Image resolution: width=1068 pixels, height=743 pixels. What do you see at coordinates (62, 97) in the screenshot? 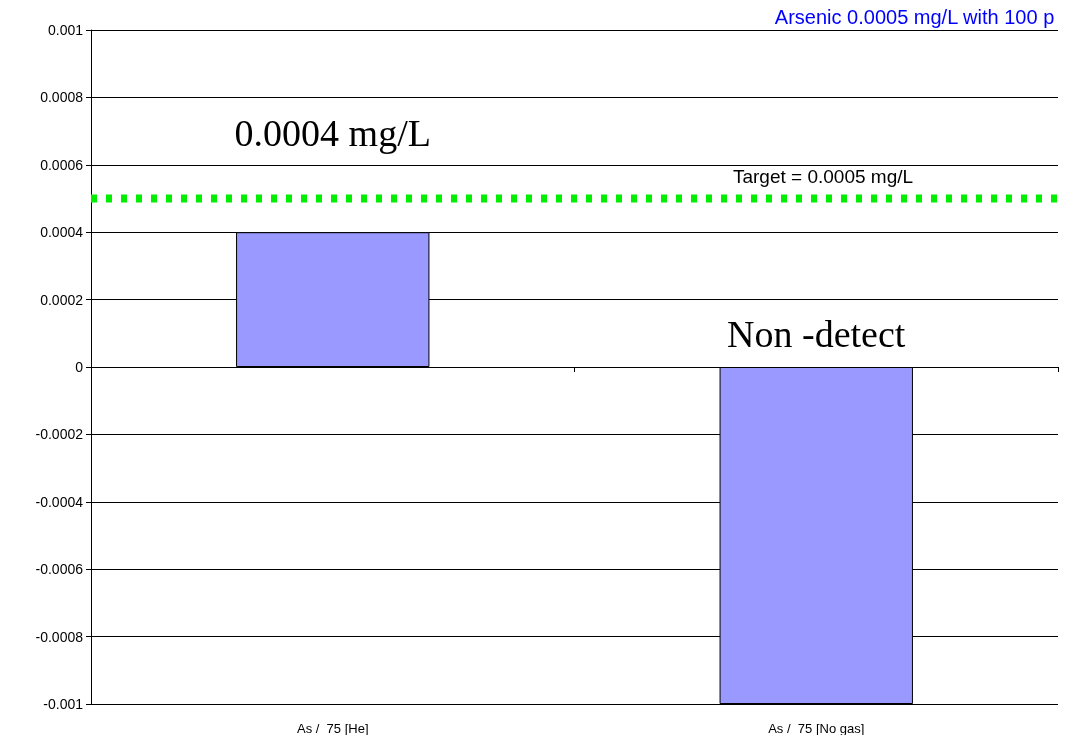
I see `y-tick-label: 0.0008` at bounding box center [62, 97].